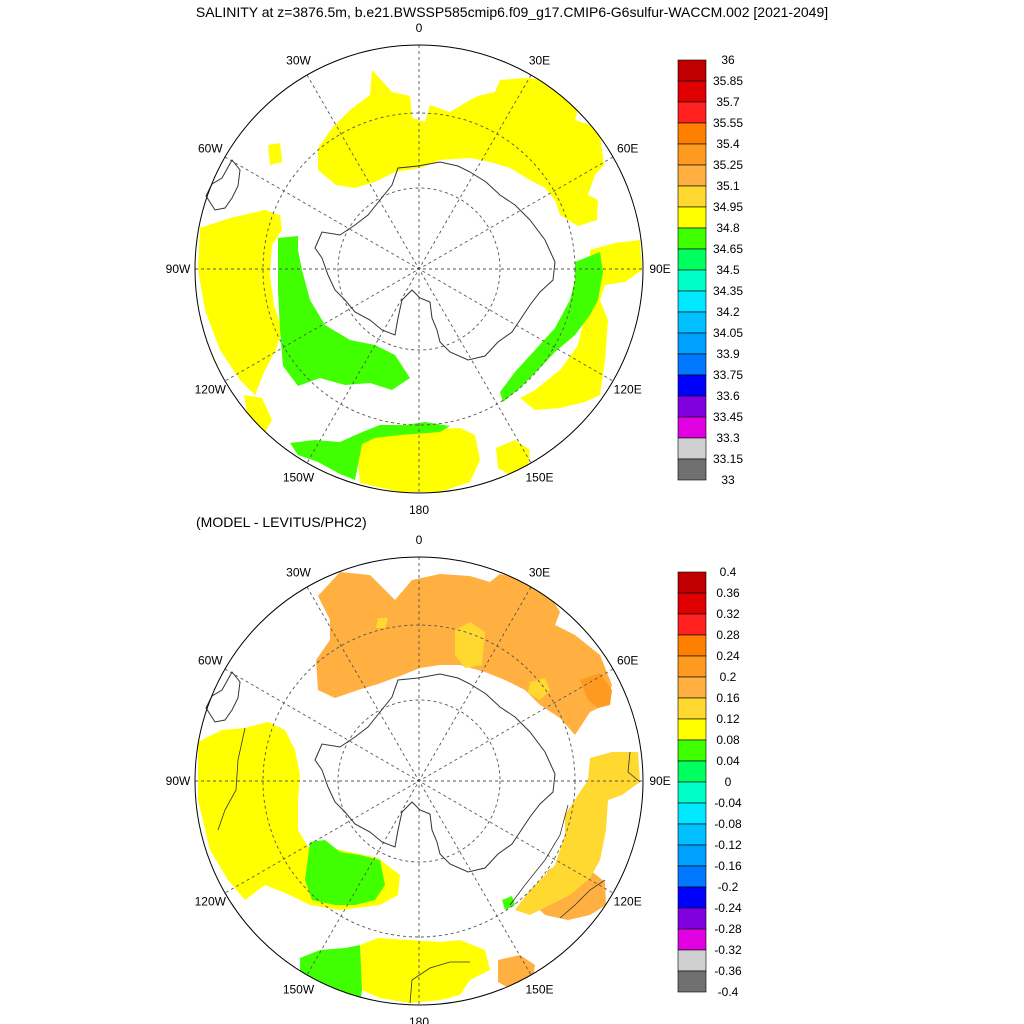 The image size is (1024, 1024). I want to click on salinity-region-east-yellow, so click(581, 325).